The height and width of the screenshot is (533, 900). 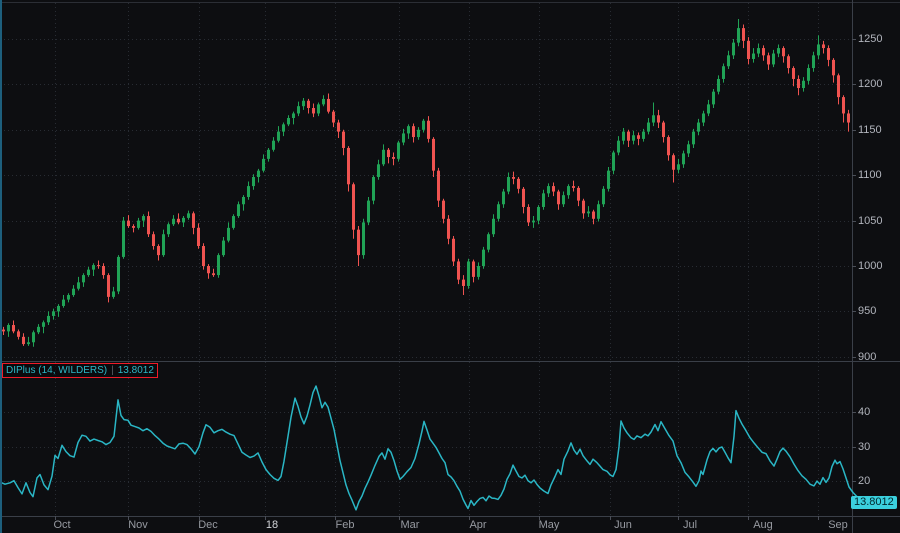 I want to click on indicator-legend: DIPlus (14, WILDERS) | 13.8012, so click(x=80, y=370).